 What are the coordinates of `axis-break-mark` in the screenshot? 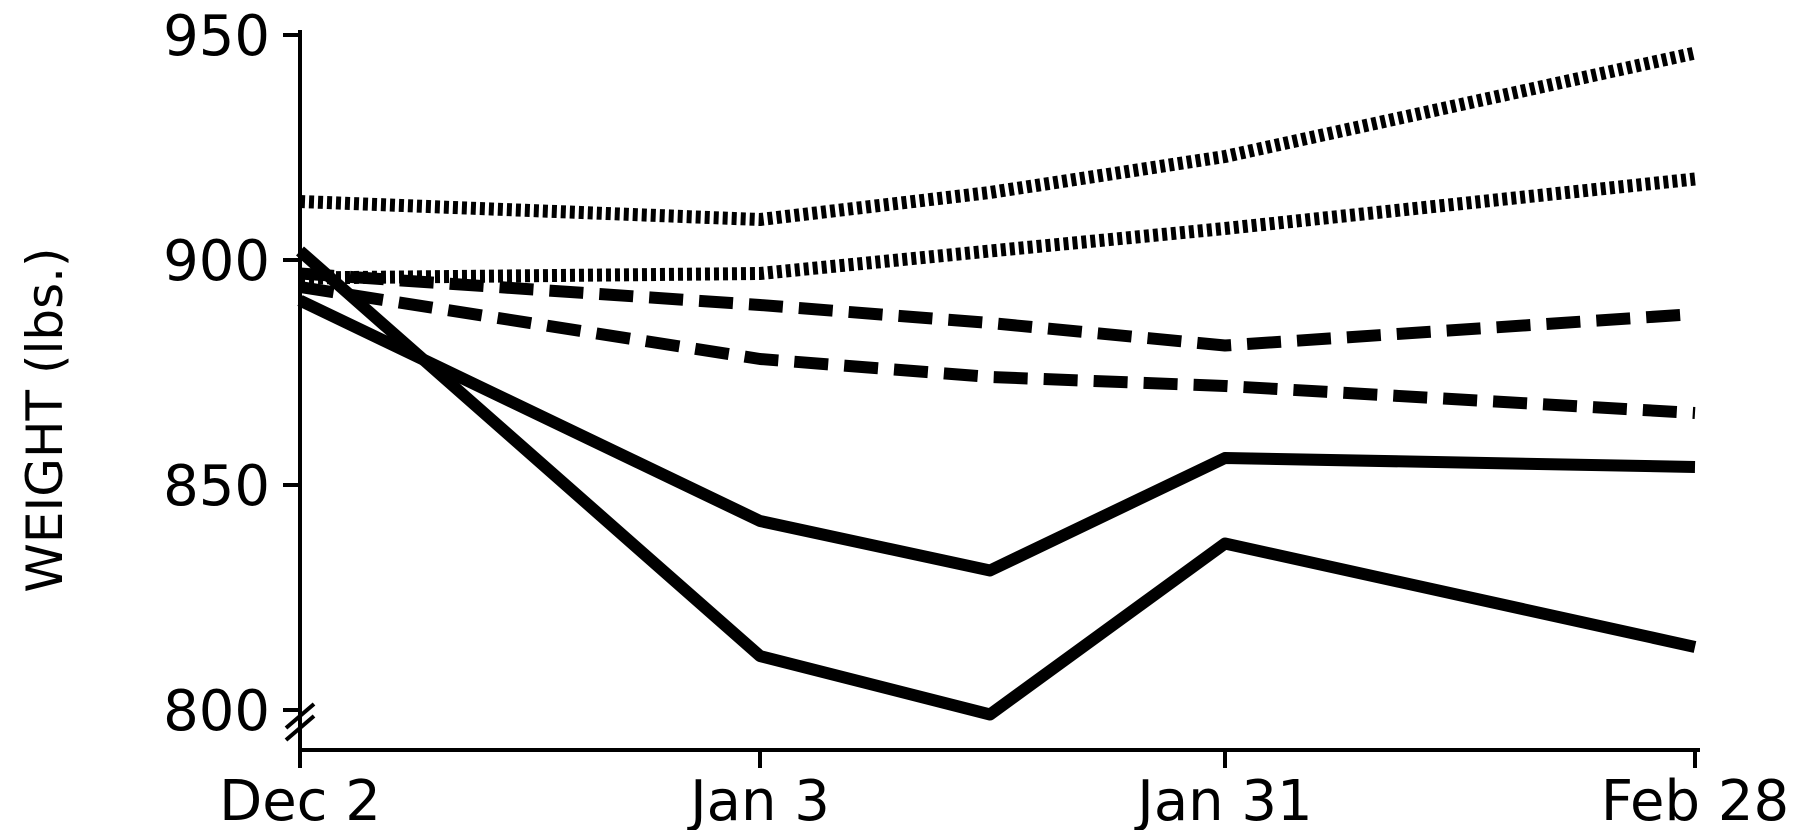 It's located at (300, 722).